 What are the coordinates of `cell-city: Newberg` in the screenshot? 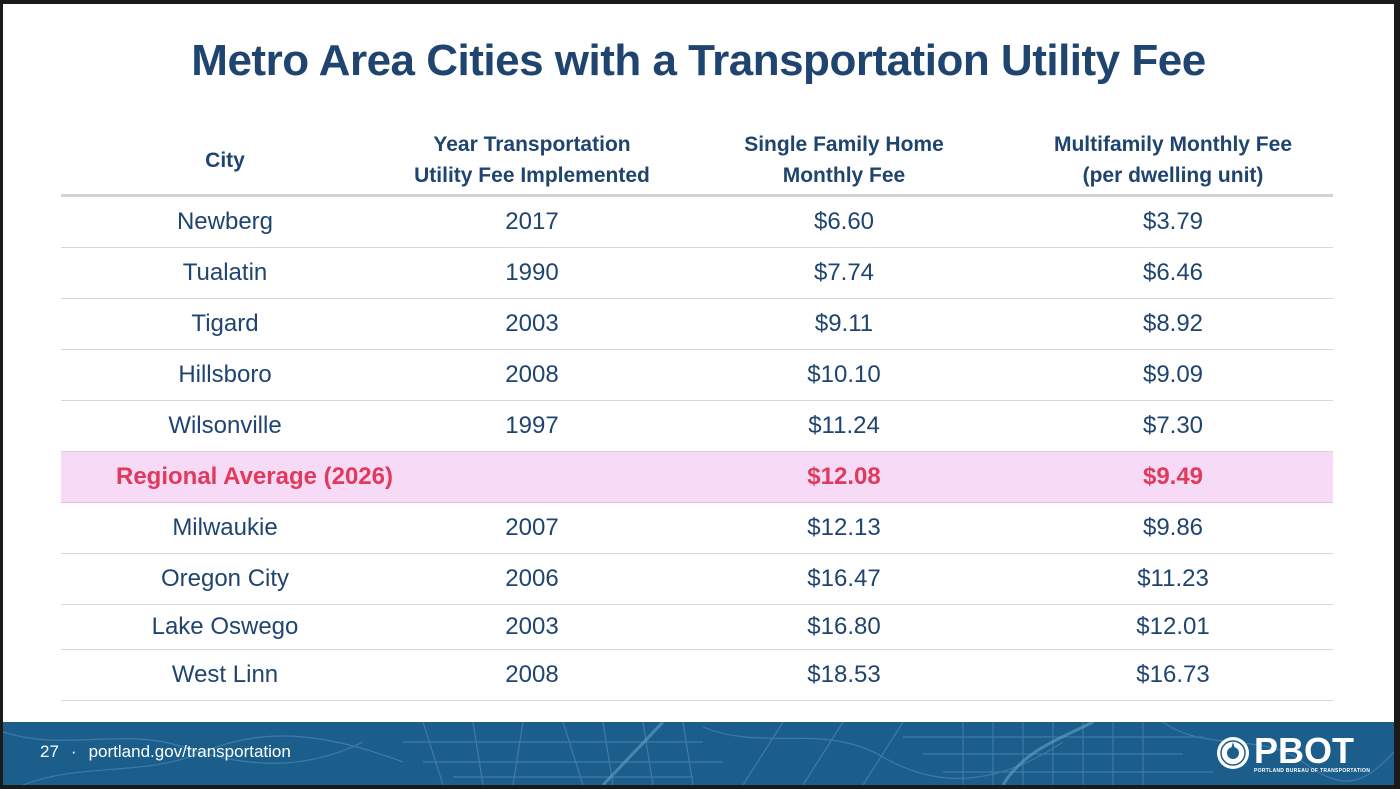 It's located at (225, 221).